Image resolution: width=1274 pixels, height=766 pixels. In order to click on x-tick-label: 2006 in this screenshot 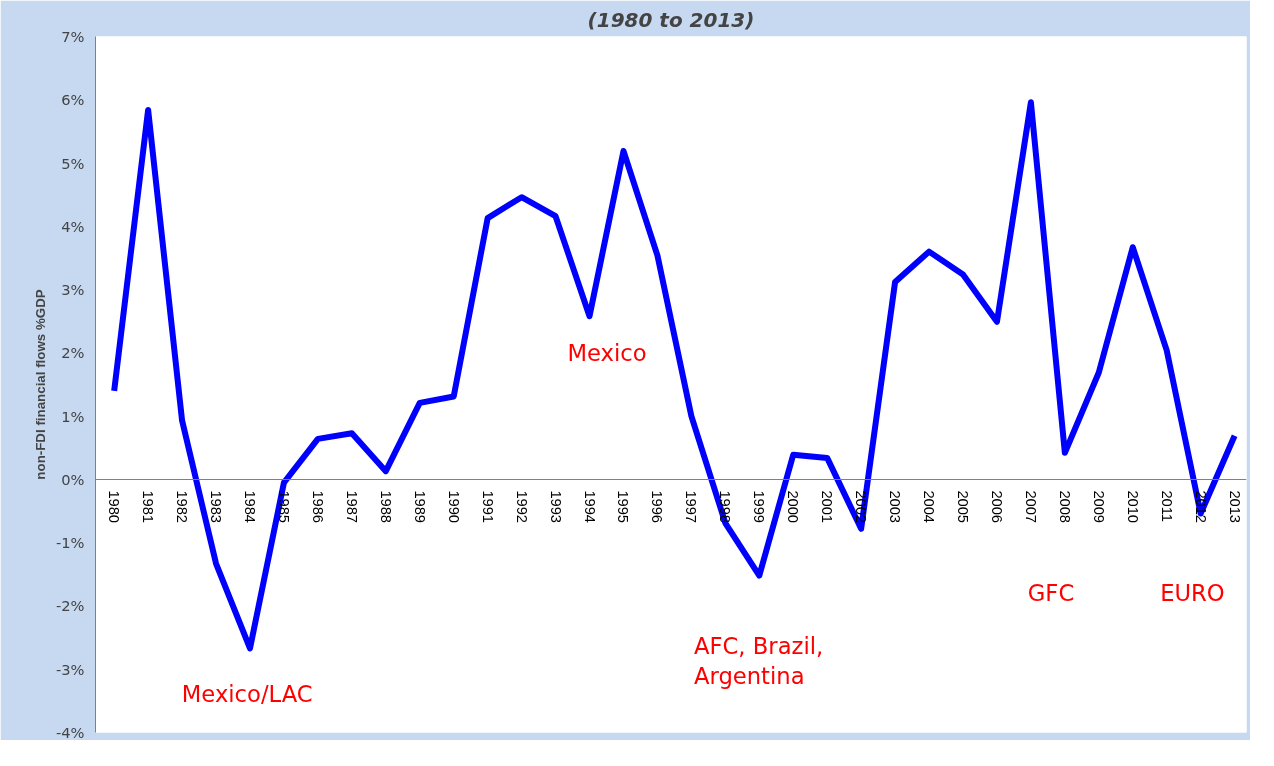, I will do `click(996, 507)`.